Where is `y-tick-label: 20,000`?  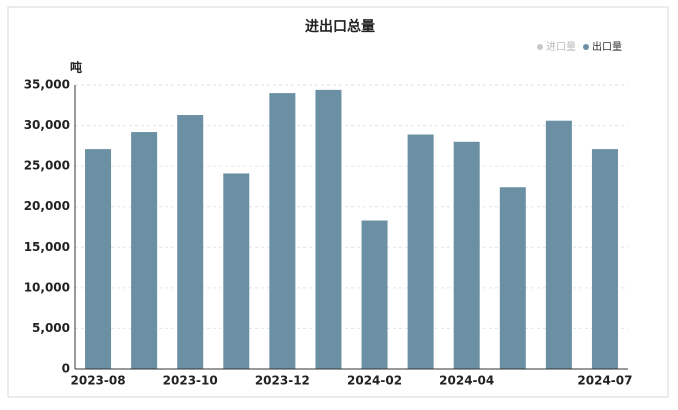
y-tick-label: 20,000 is located at coordinates (47, 206).